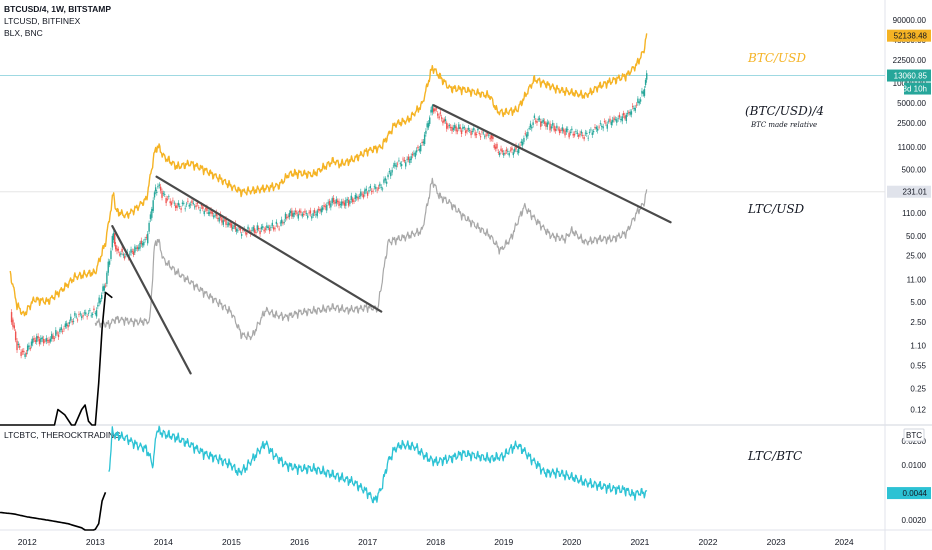 This screenshot has height=550, width=932. I want to click on chart-annotation: BTC made relative, so click(783, 125).